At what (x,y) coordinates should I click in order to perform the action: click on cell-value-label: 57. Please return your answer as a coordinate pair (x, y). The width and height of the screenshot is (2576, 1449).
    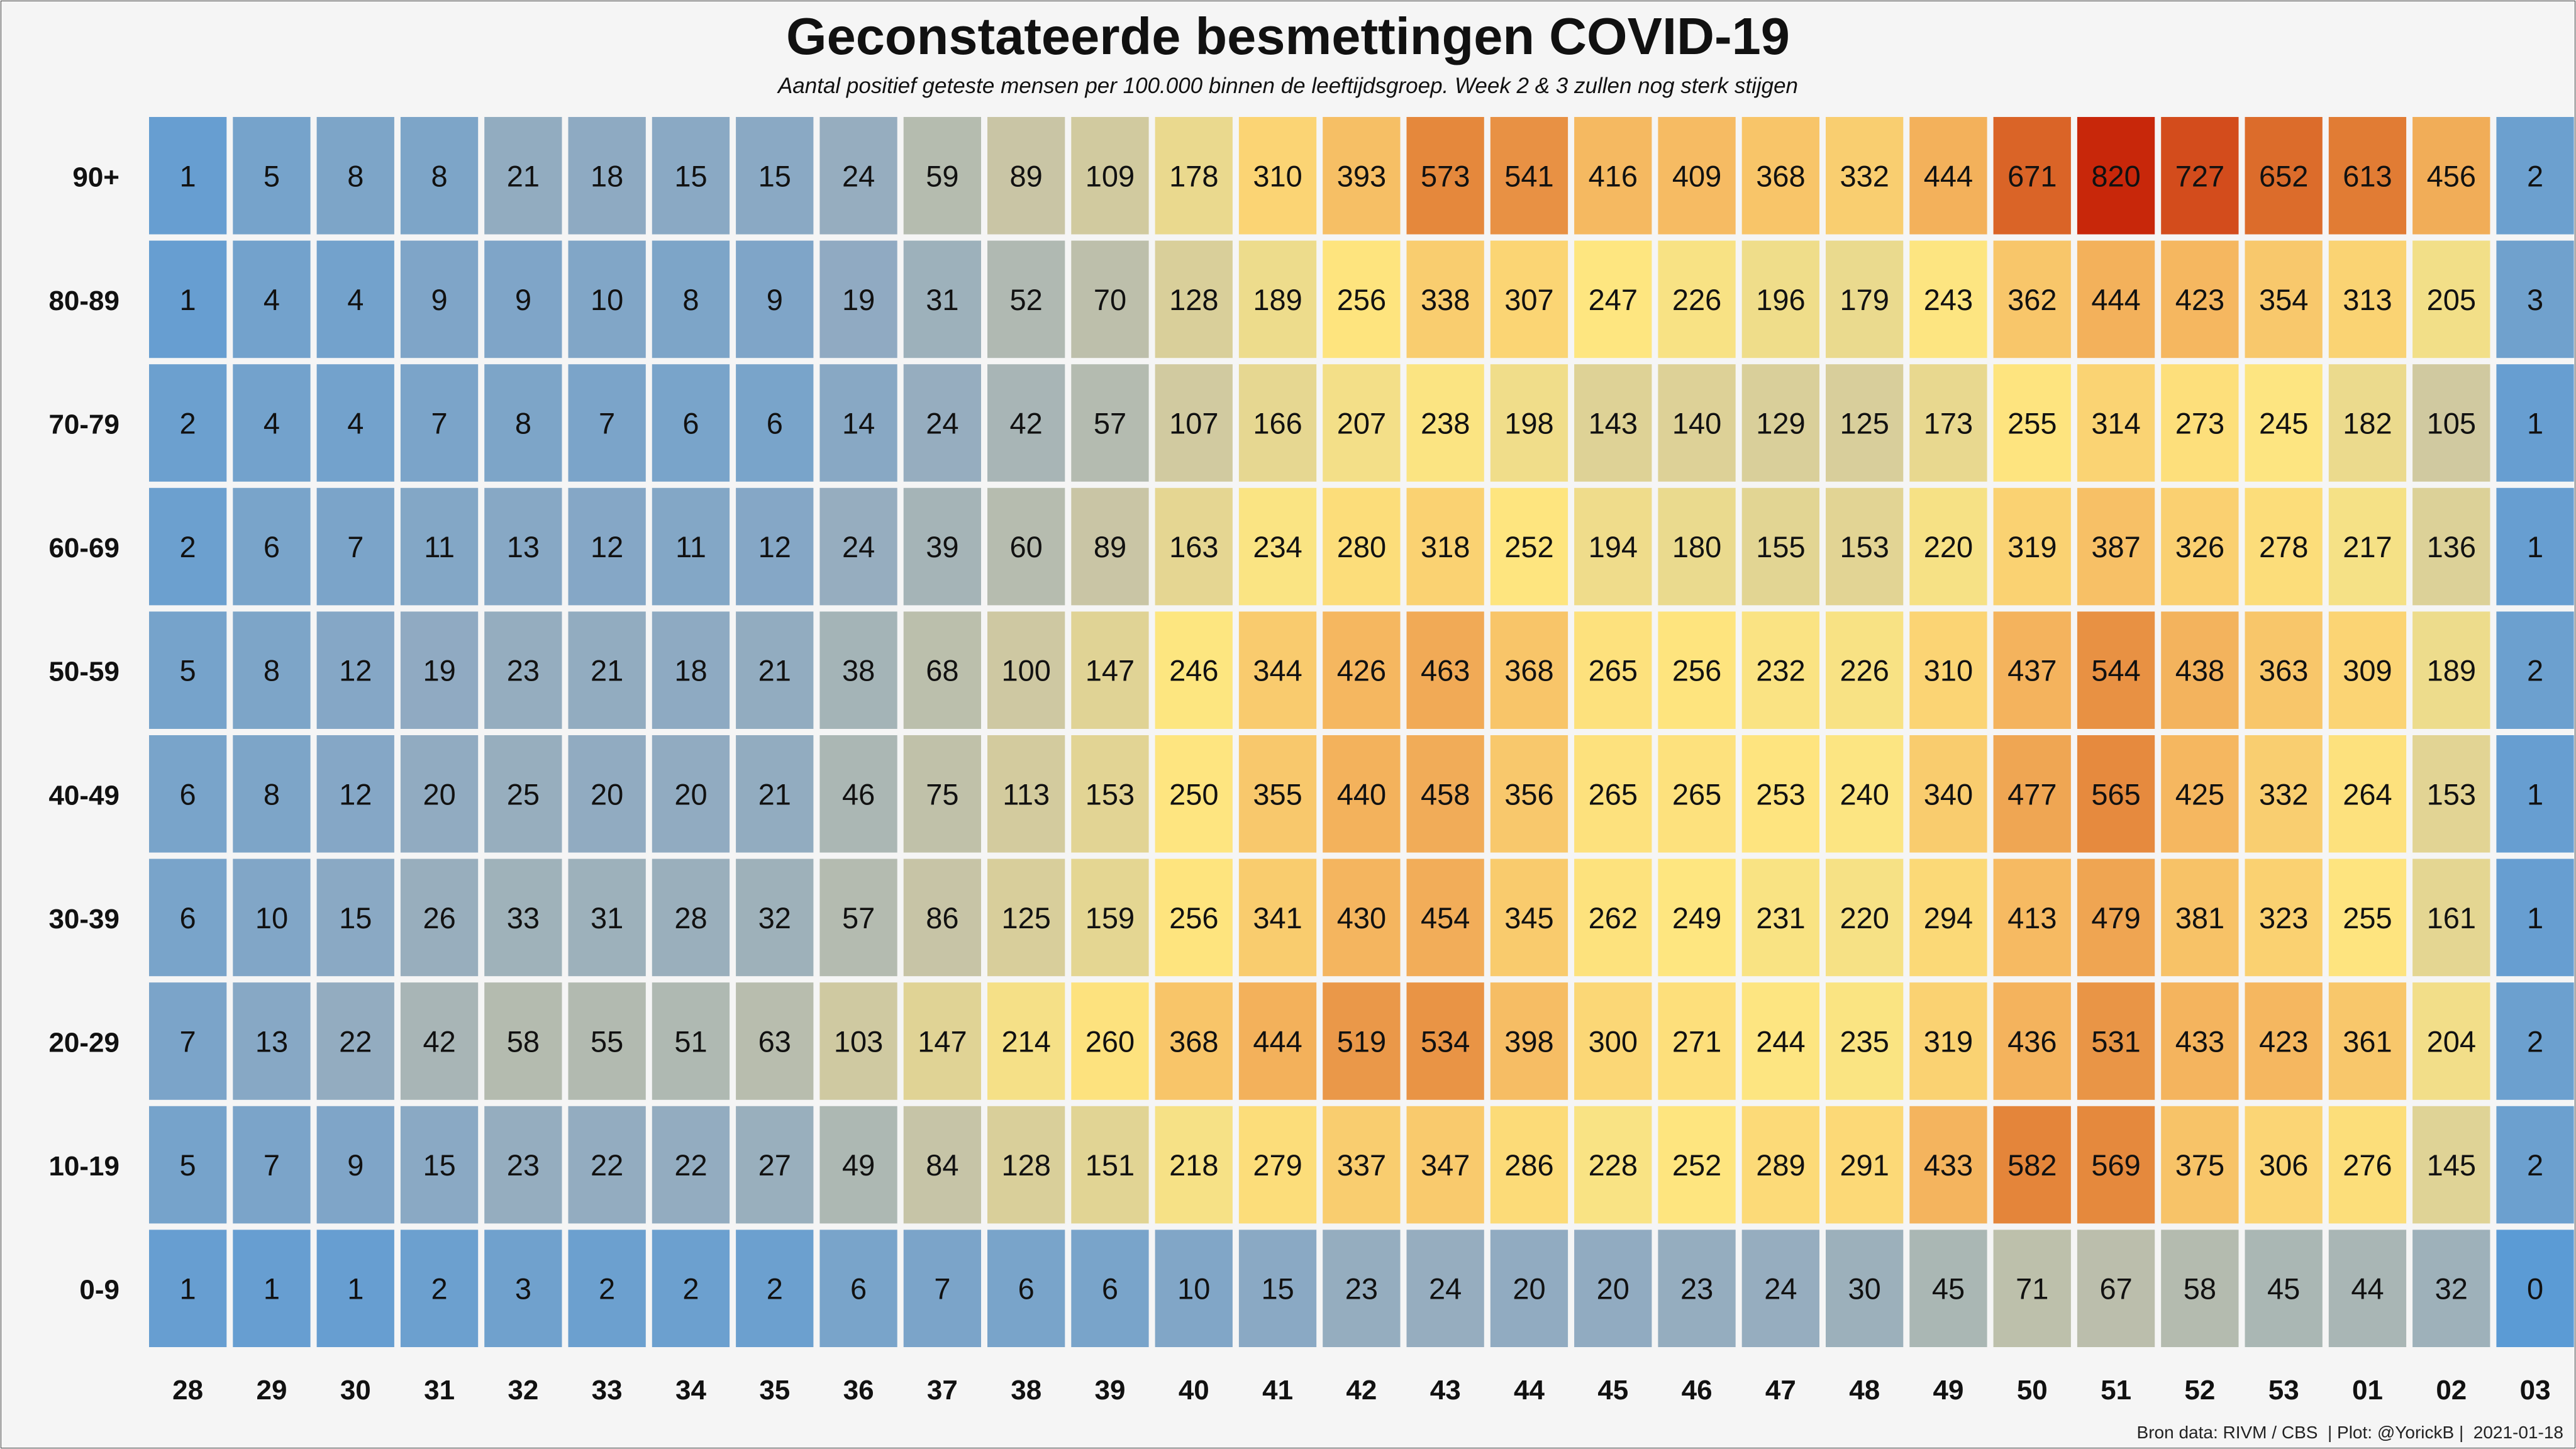
    Looking at the image, I should click on (1110, 423).